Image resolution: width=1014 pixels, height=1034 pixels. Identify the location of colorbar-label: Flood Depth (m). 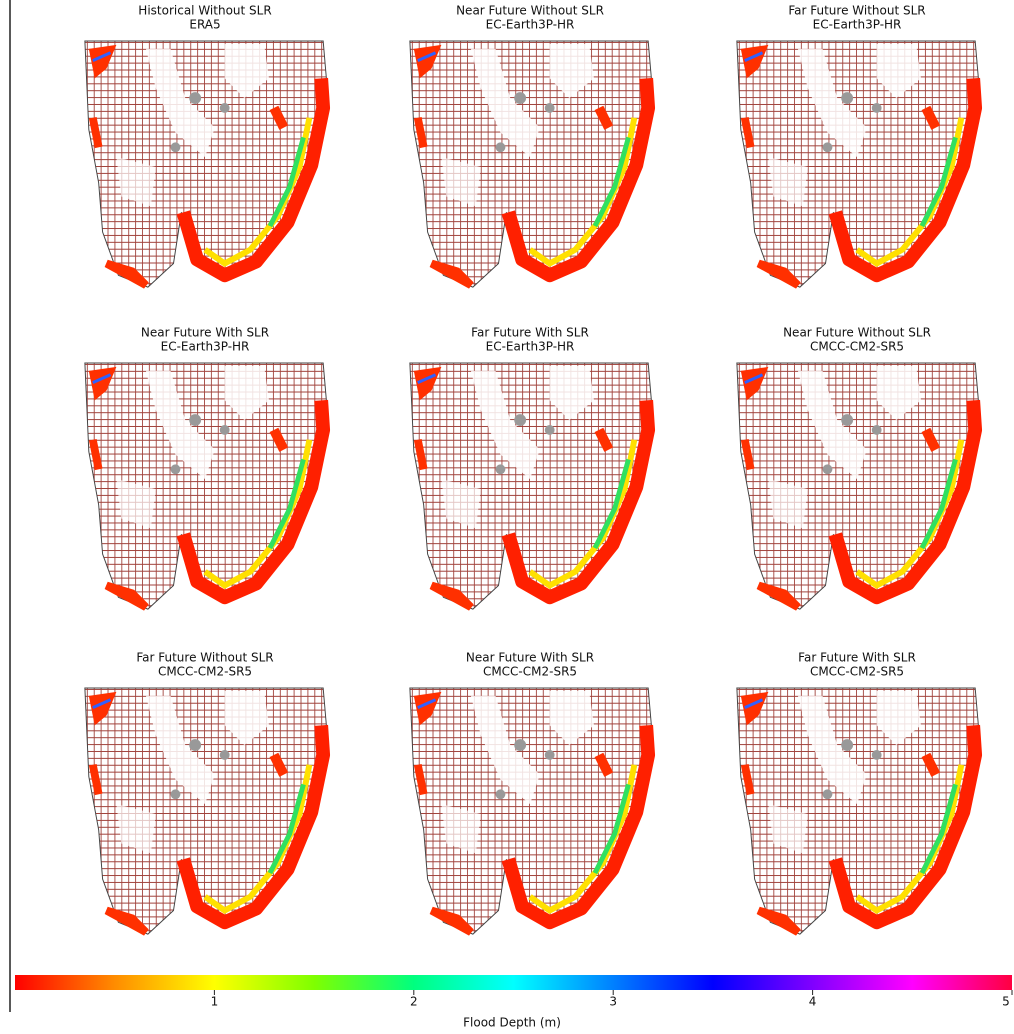
(512, 1023).